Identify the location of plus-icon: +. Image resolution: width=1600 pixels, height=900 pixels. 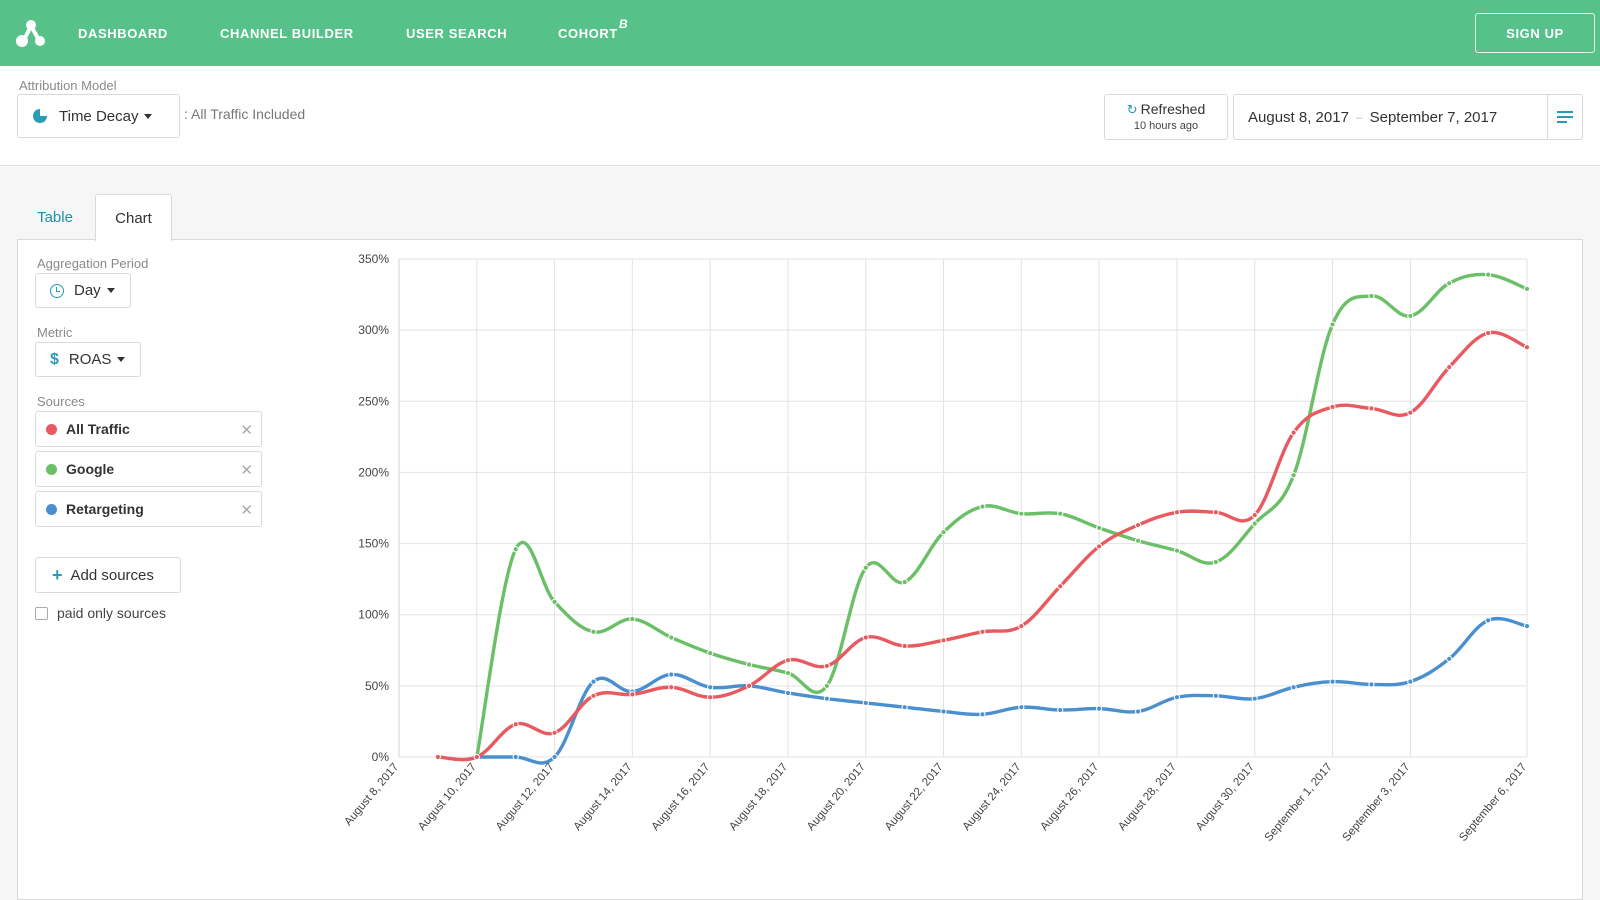
(57, 574).